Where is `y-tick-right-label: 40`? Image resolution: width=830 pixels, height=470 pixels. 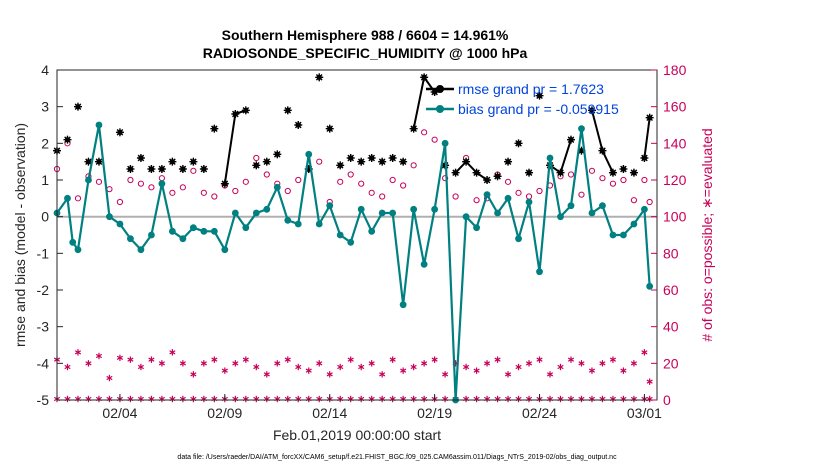
y-tick-right-label: 40 is located at coordinates (671, 327).